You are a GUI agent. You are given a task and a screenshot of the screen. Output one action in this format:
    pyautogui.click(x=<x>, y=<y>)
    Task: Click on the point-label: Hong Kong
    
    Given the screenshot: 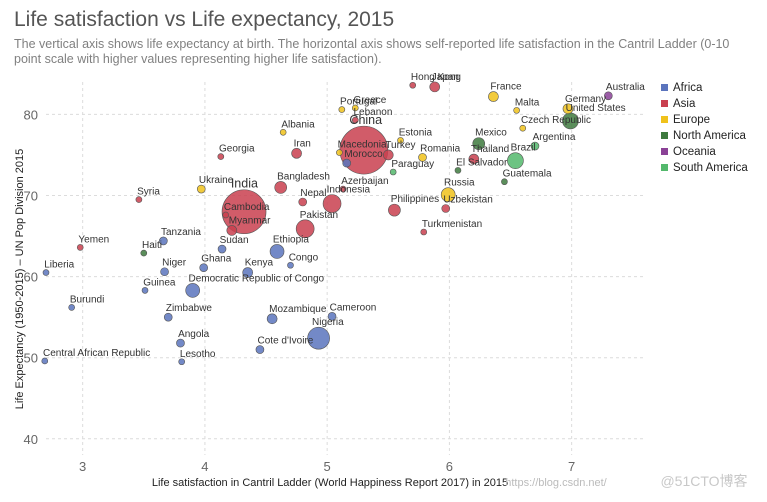 What is the action you would take?
    pyautogui.click(x=436, y=77)
    